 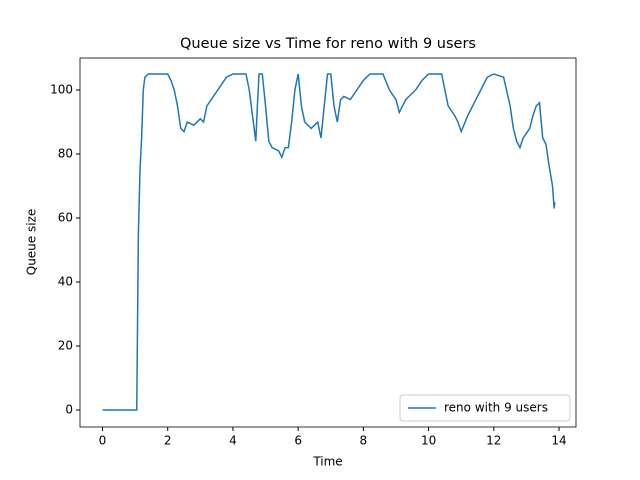 I want to click on y-axis-label: Queue size, so click(x=32, y=242).